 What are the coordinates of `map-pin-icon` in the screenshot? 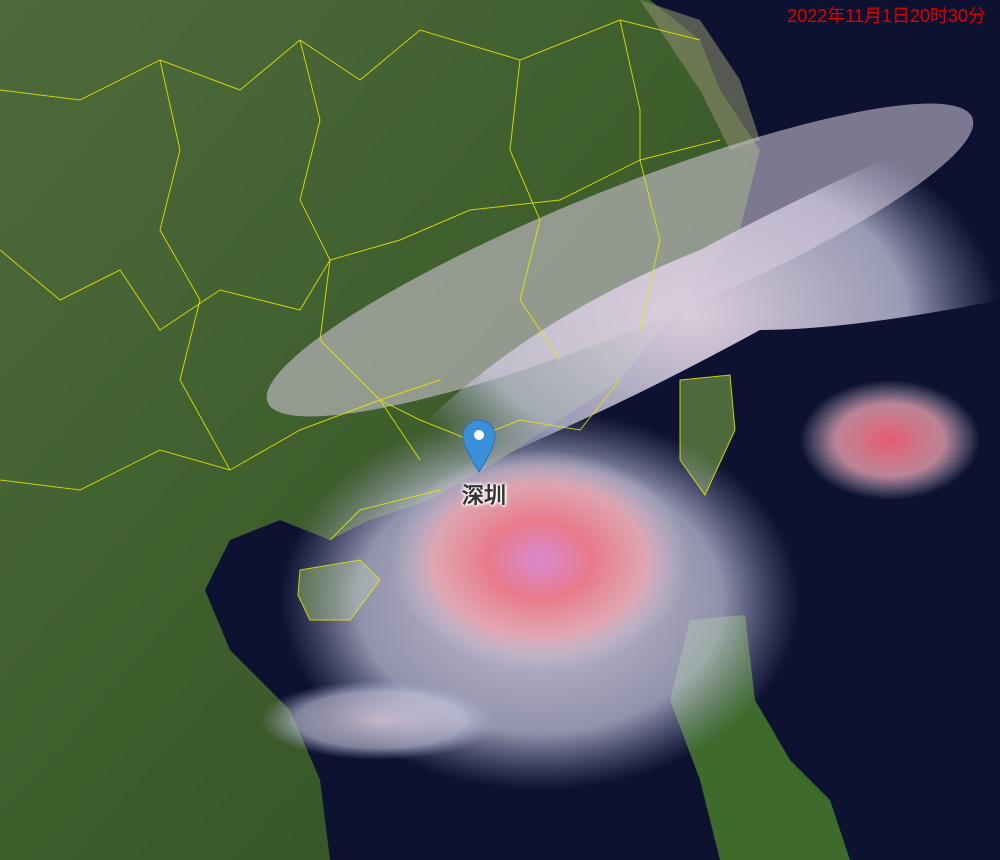 It's located at (479, 446).